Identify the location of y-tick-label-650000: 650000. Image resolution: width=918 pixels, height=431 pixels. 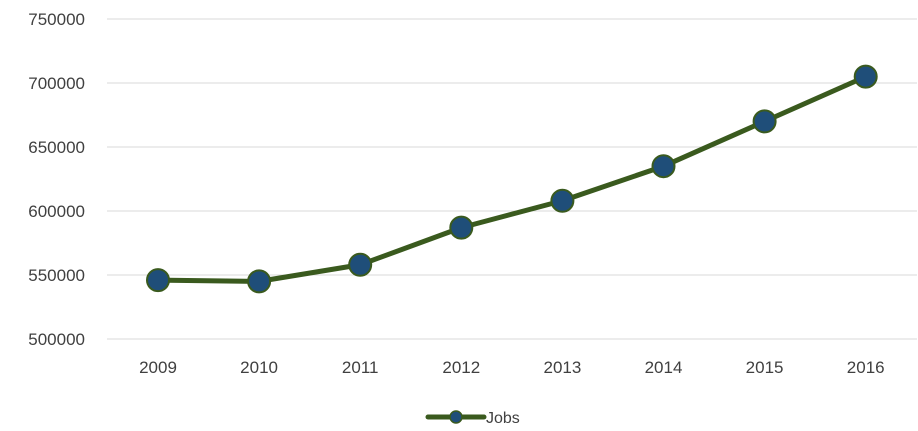
(56, 147).